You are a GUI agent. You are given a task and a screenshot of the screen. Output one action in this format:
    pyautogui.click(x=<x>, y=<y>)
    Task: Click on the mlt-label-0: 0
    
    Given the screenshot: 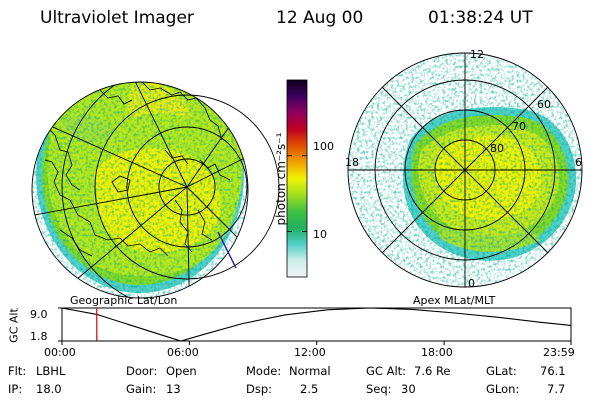 What is the action you would take?
    pyautogui.click(x=471, y=283)
    